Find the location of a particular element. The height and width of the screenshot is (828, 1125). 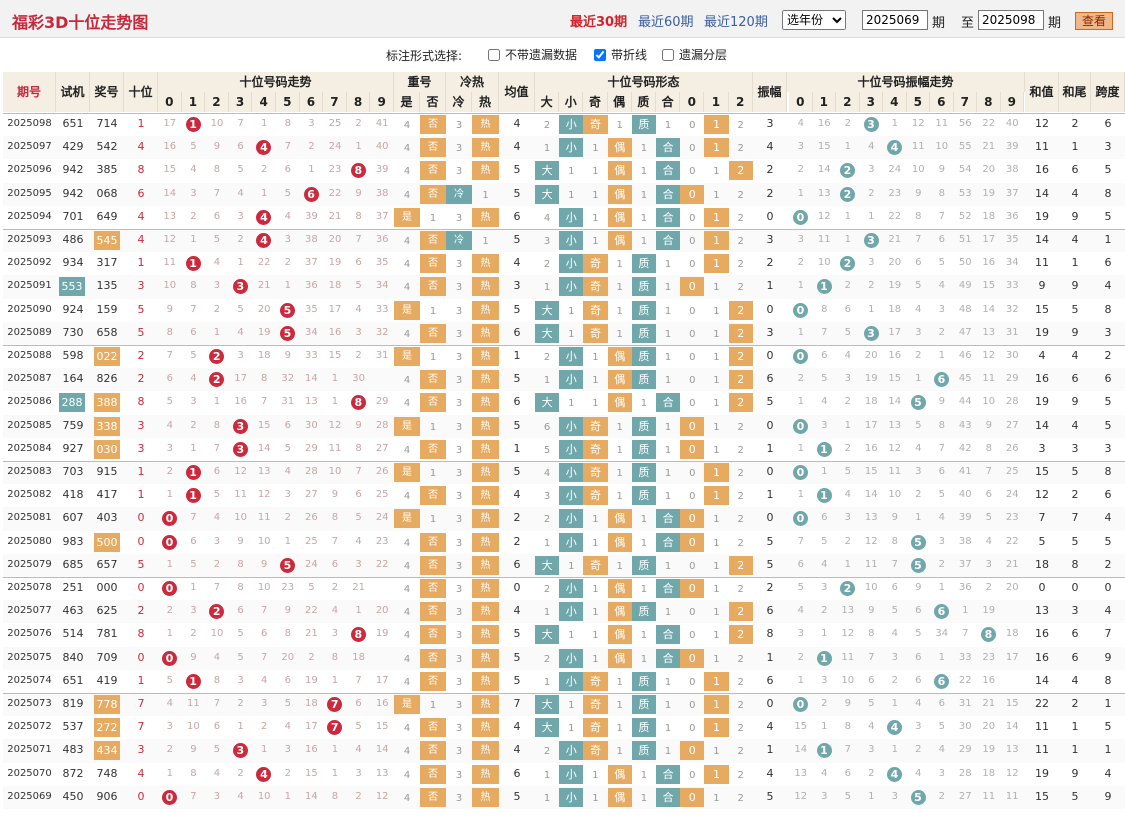

row-zhi: 质 is located at coordinates (643, 264).